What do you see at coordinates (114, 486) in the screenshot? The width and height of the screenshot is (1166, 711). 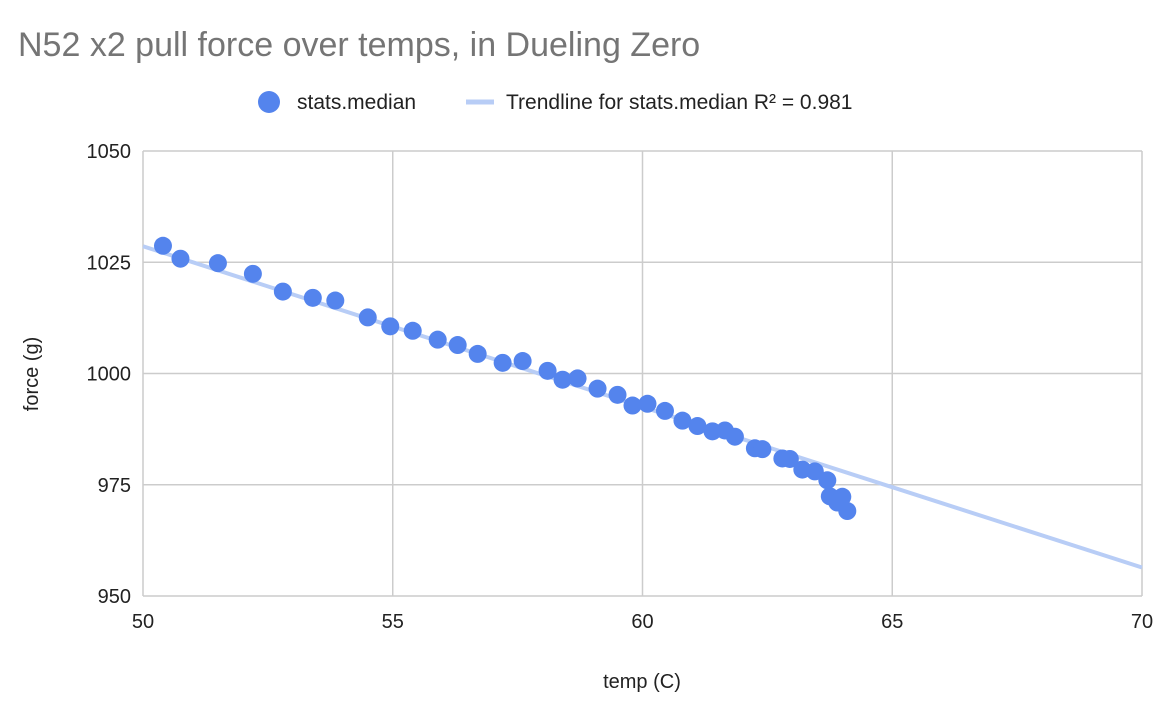 I see `y-tick-label: 975` at bounding box center [114, 486].